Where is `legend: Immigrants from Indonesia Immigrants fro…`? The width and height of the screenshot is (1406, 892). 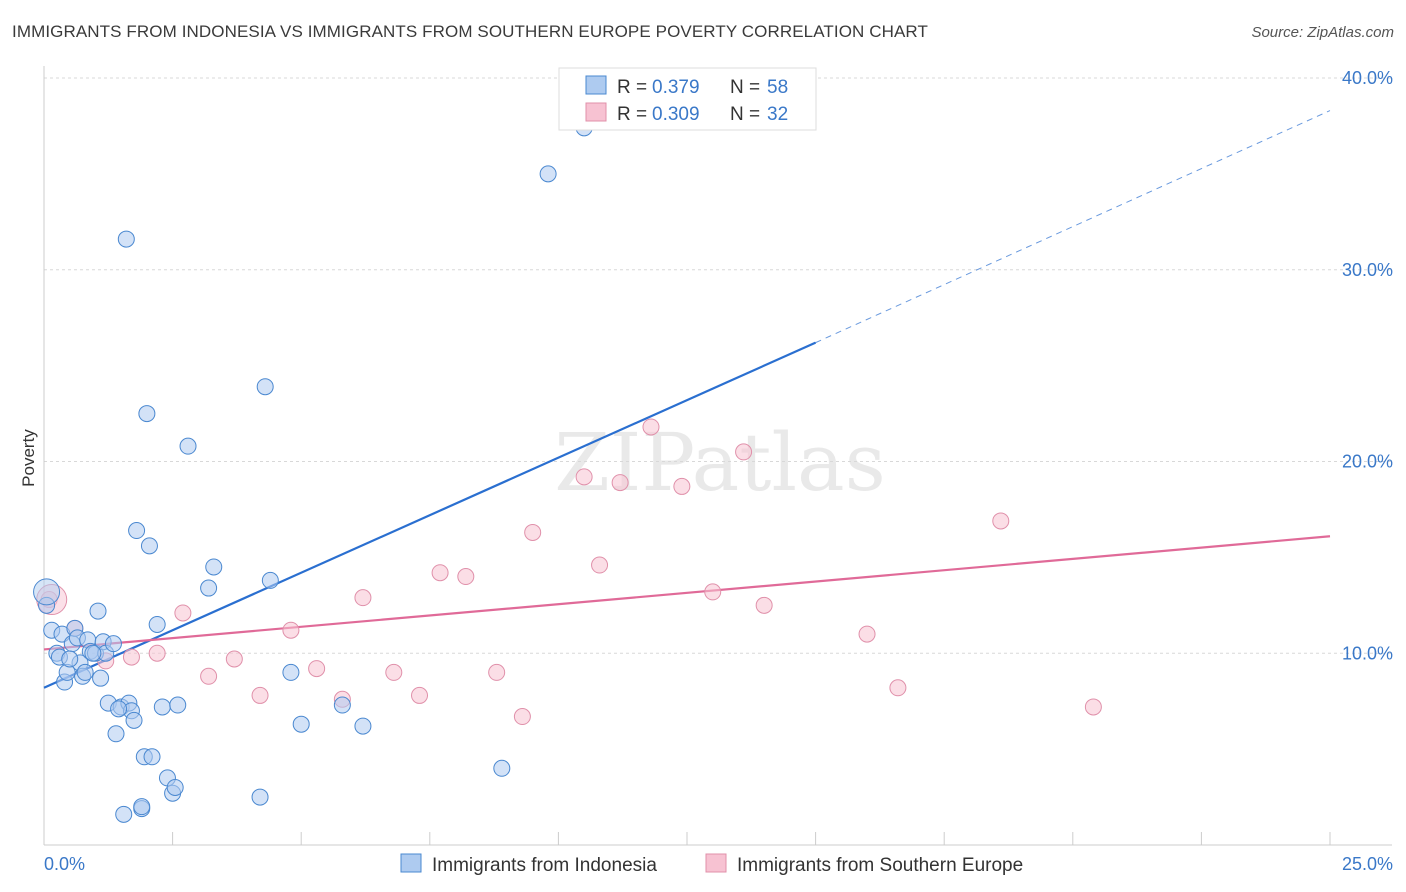
legend: Immigrants from Indonesia Immigrants fro… is located at coordinates (711, 864).